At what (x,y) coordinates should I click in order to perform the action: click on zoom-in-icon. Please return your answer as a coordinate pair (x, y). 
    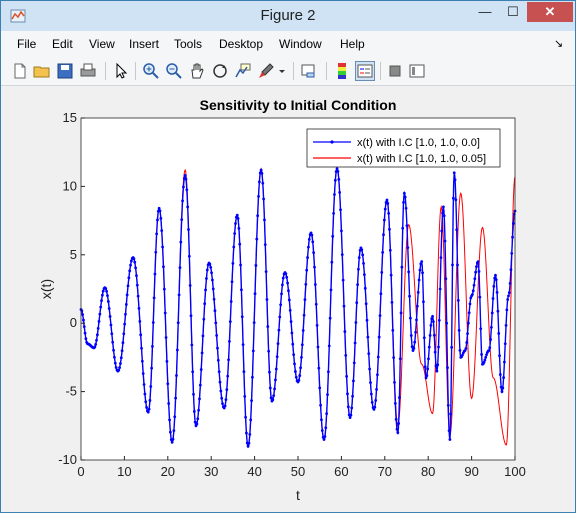
    Looking at the image, I should click on (151, 71).